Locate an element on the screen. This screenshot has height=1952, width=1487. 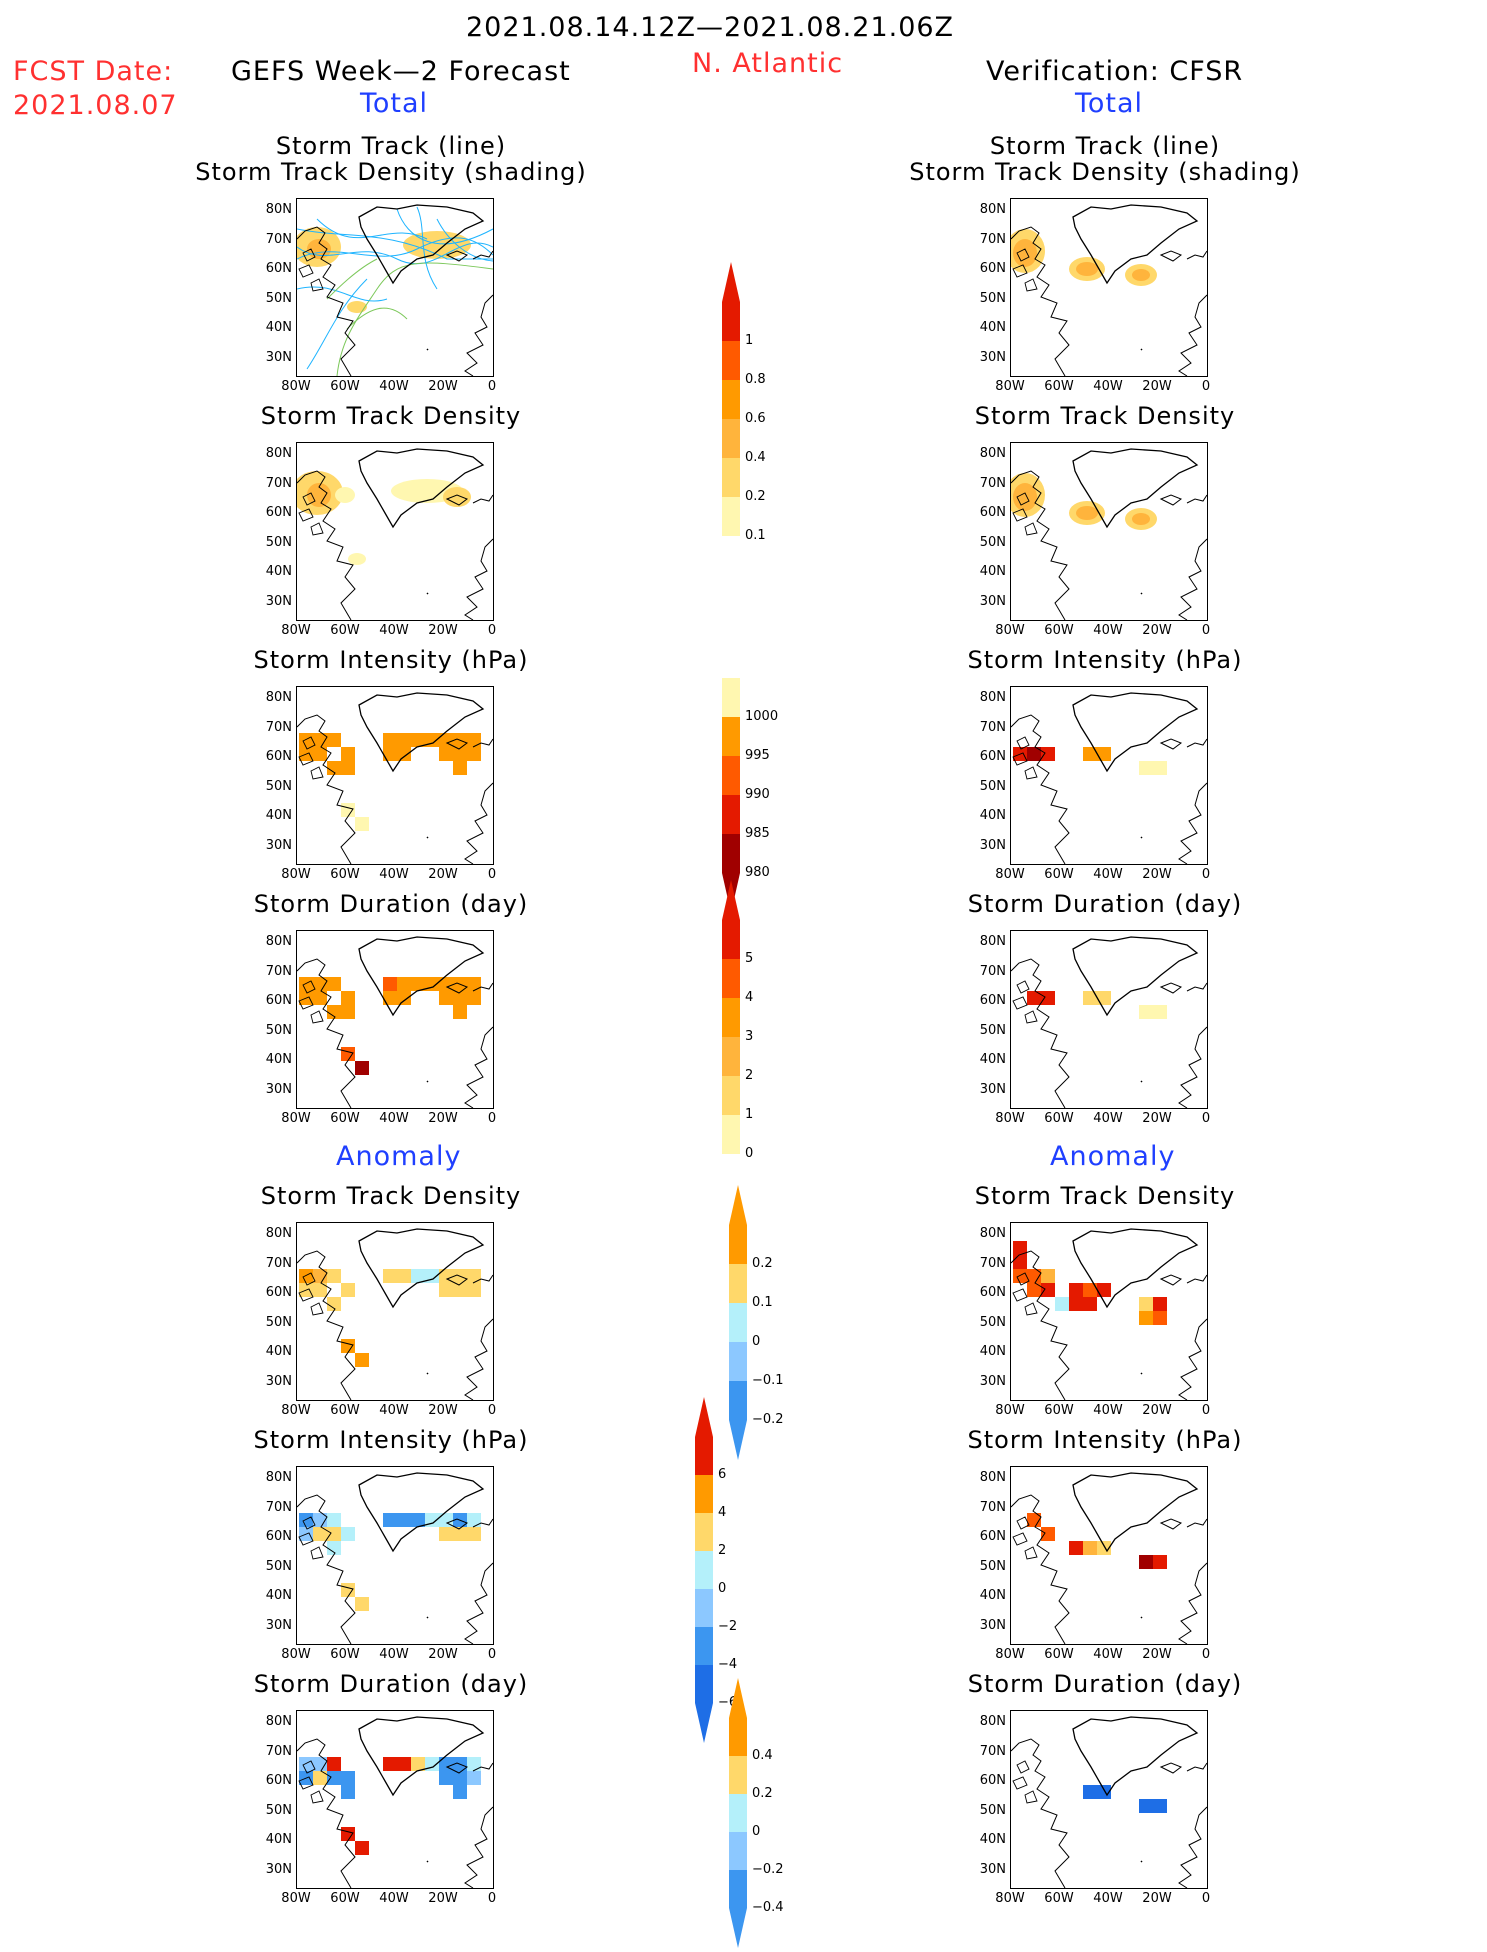
left-a_duration-map is located at coordinates (395, 1799).